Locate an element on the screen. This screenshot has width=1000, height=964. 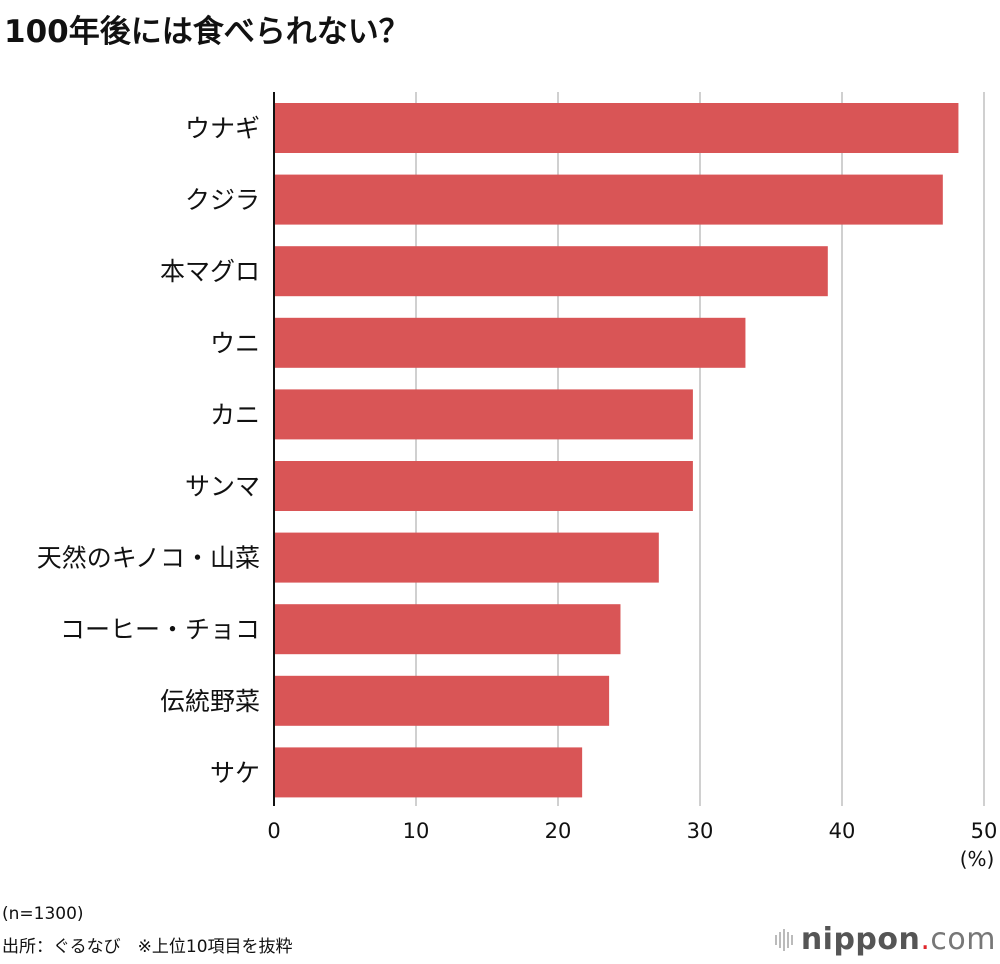
category-label: カニ is located at coordinates (235, 414).